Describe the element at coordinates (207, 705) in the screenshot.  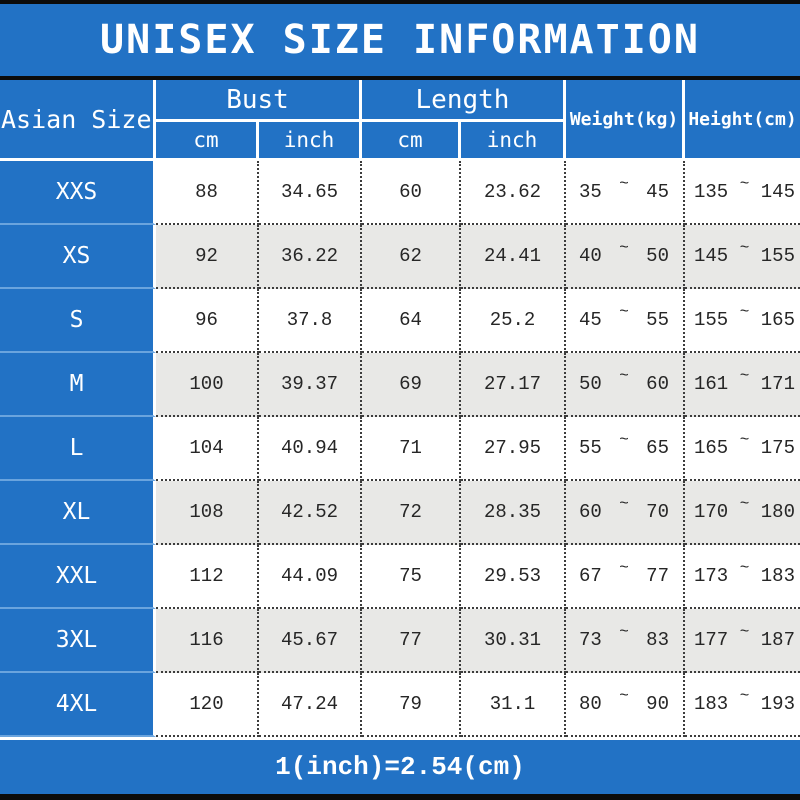
I see `bust-cm-cell: 120` at that location.